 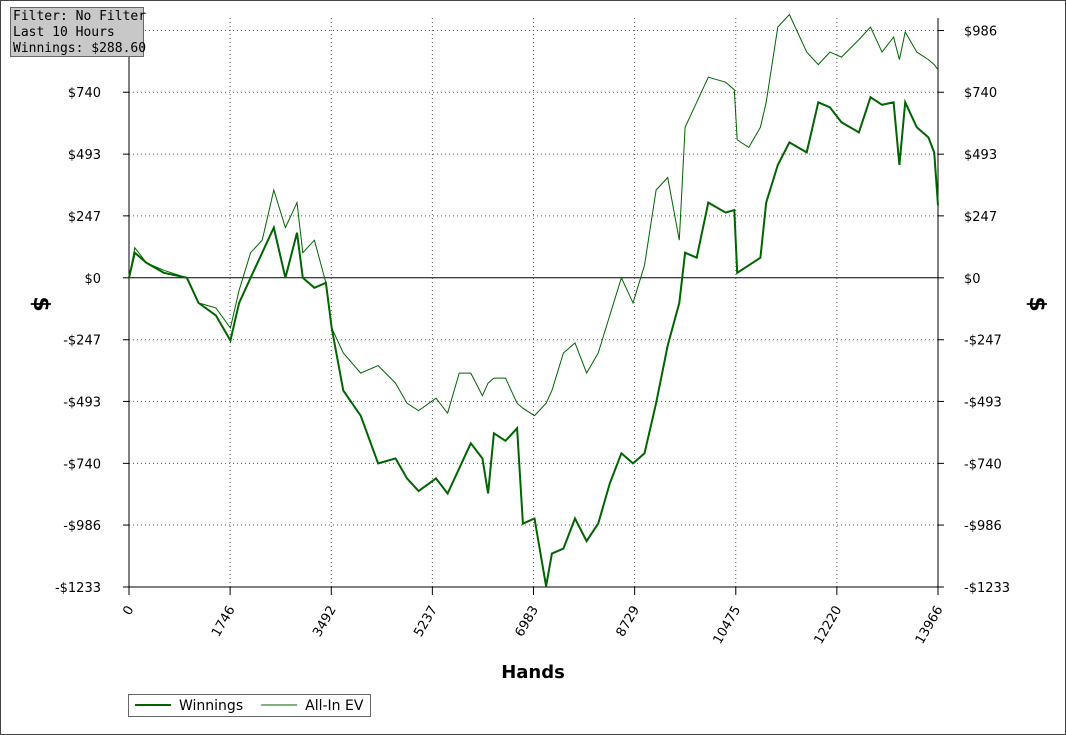 What do you see at coordinates (980, 155) in the screenshot?
I see `y2-tick-label: $493` at bounding box center [980, 155].